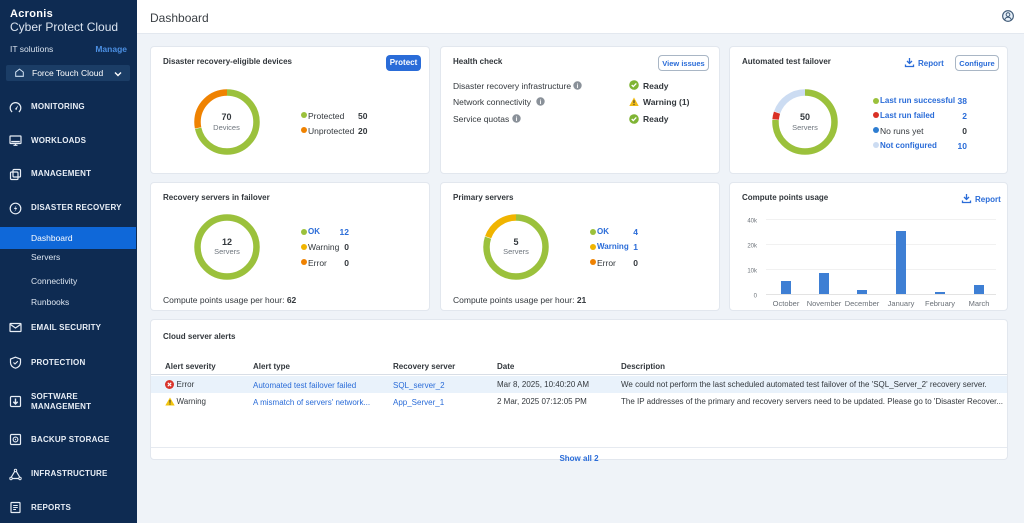  Describe the element at coordinates (901, 303) in the screenshot. I see `svg-text: January` at that location.